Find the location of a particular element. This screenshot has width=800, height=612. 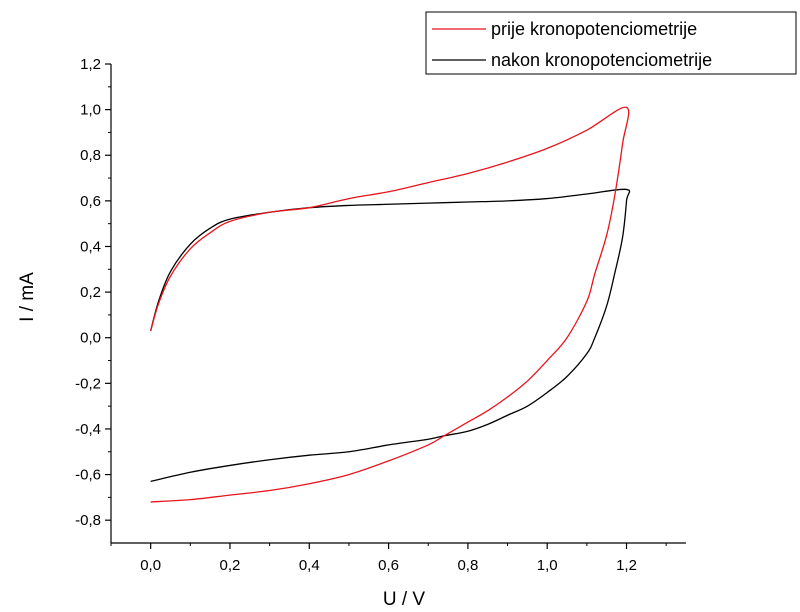

y-tick-label: -0,4 is located at coordinates (88, 429).